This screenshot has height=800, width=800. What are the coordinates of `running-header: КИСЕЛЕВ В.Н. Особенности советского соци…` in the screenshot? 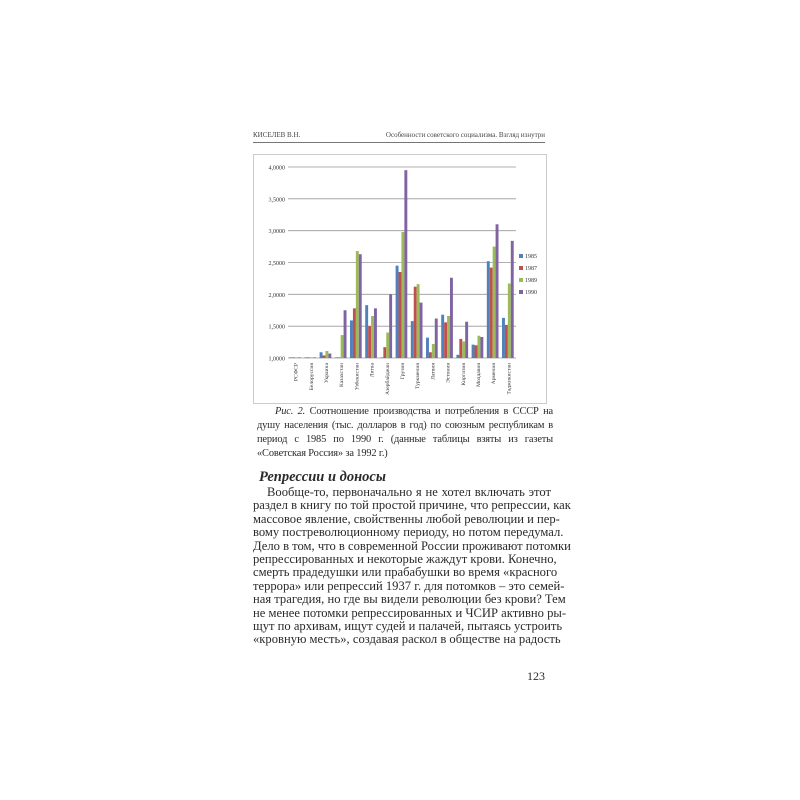 It's located at (399, 137).